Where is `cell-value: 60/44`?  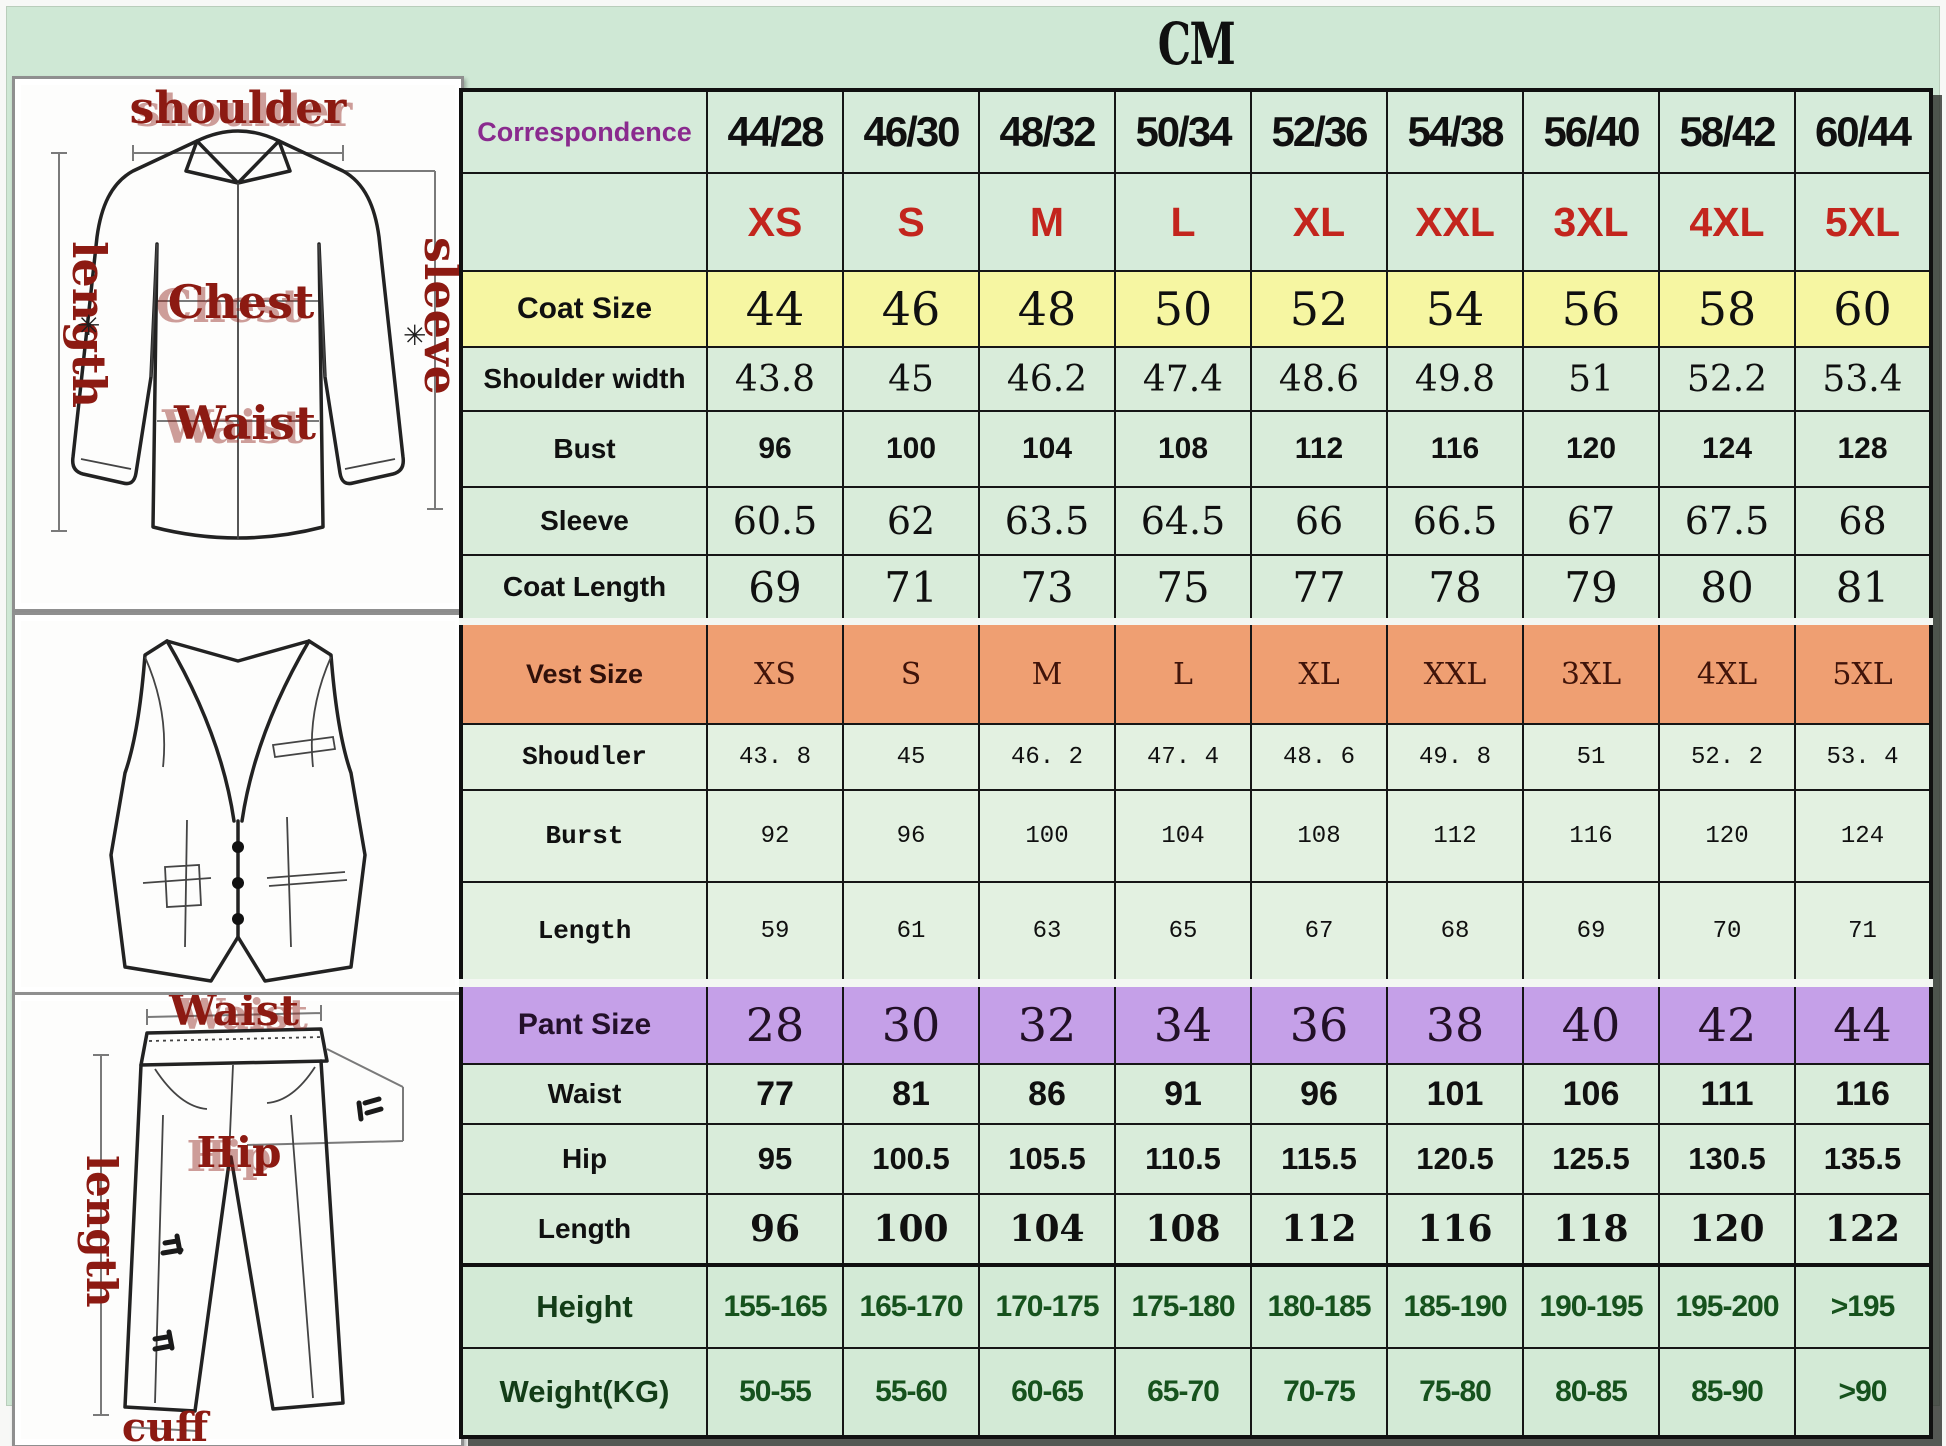
cell-value: 60/44 is located at coordinates (1863, 131).